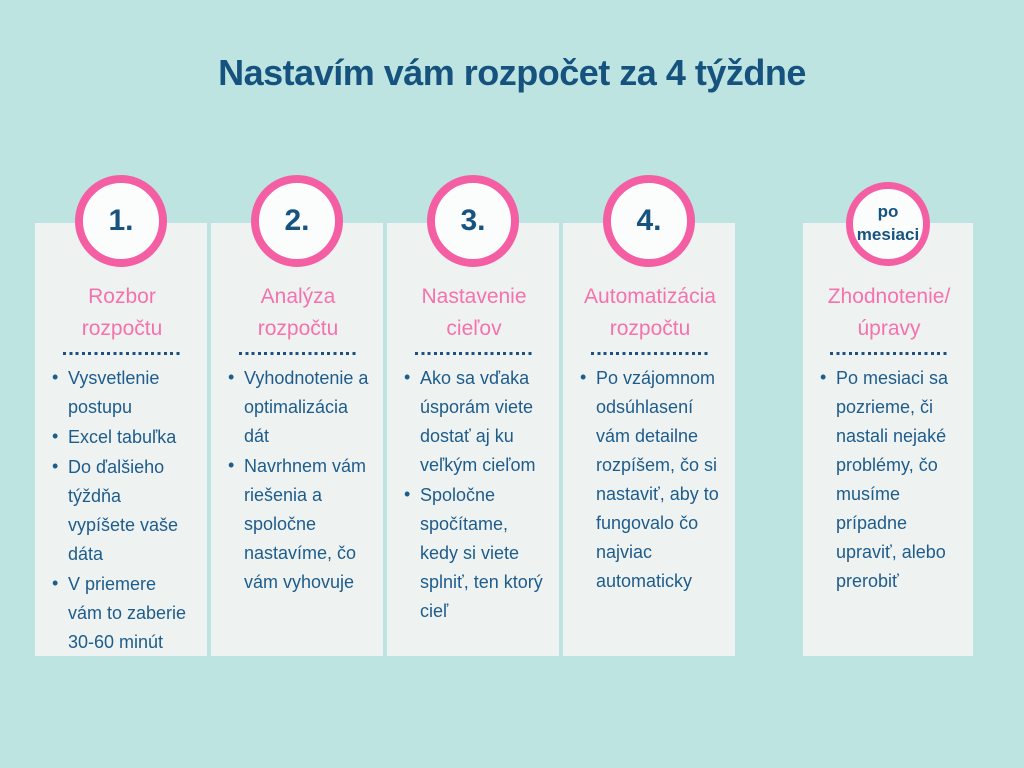  I want to click on badge-line: 2., so click(297, 221).